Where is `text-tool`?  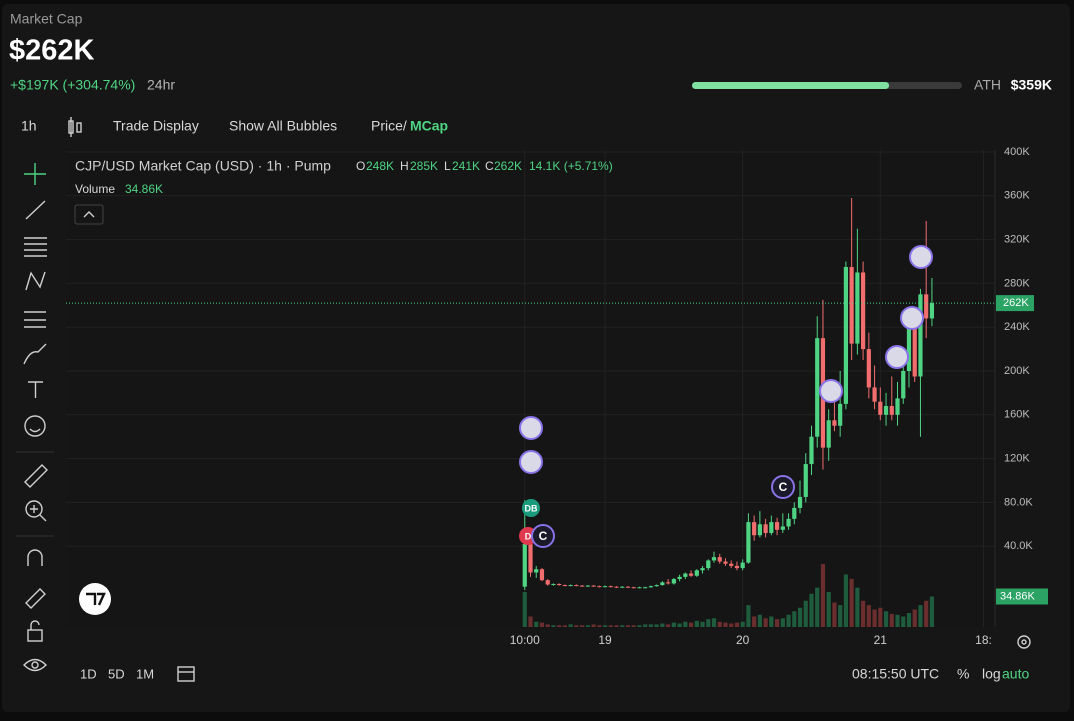
text-tool is located at coordinates (35, 389).